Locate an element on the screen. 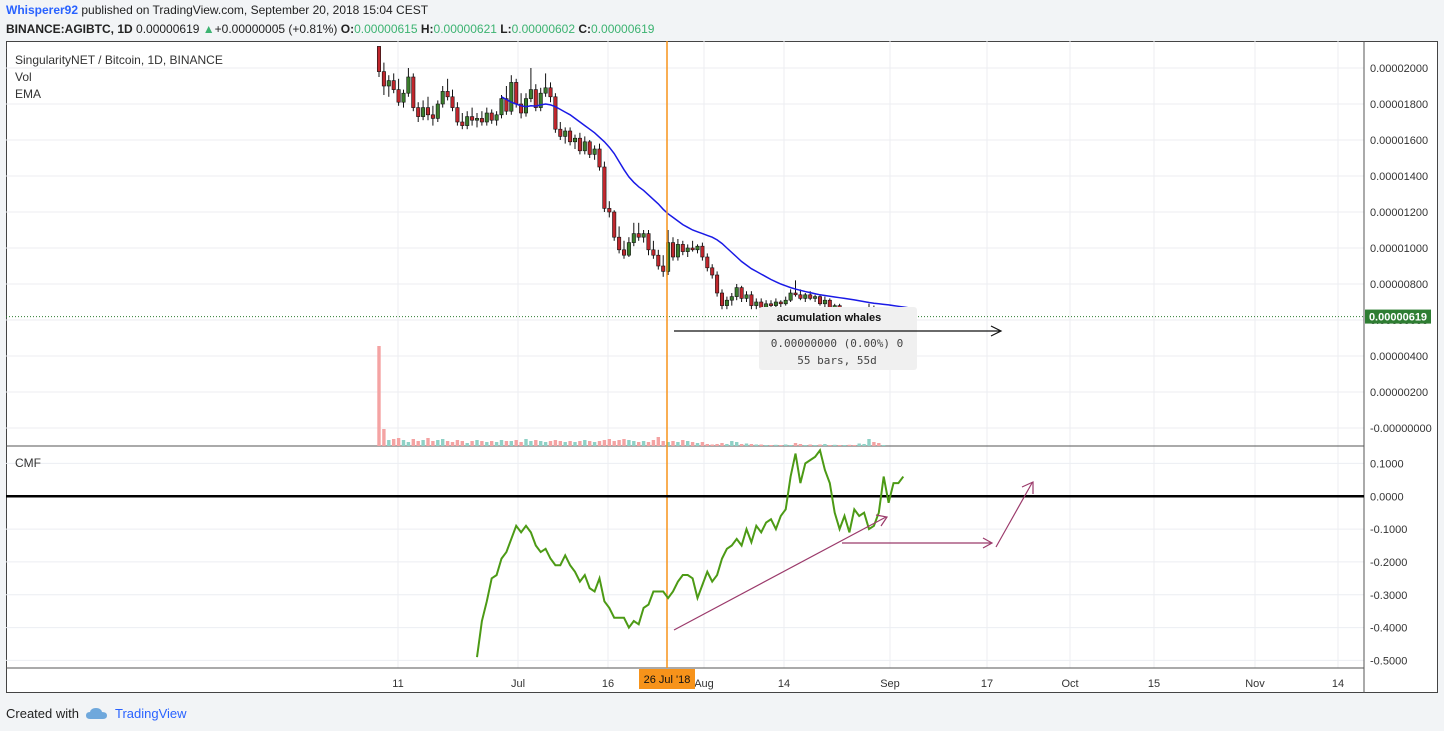 This screenshot has width=1444, height=731. footer: Created with TradingView is located at coordinates (96, 713).